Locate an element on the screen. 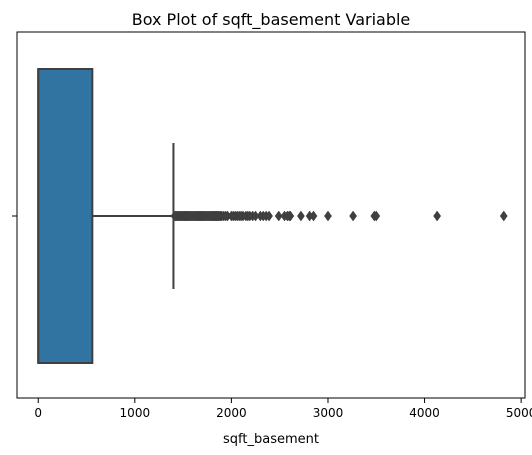 This screenshot has height=455, width=532. x-tick-label: 0 is located at coordinates (38, 413).